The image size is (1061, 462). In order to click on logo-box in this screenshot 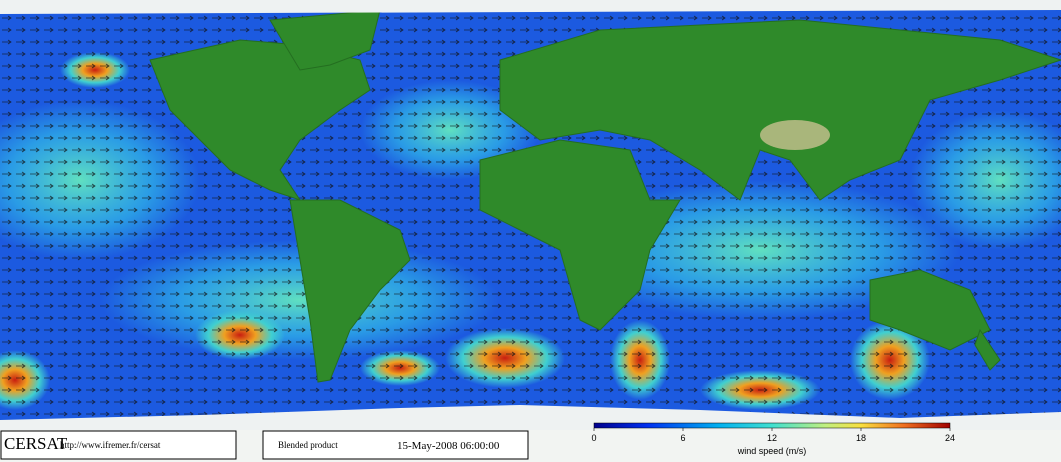, I will do `click(118, 445)`.